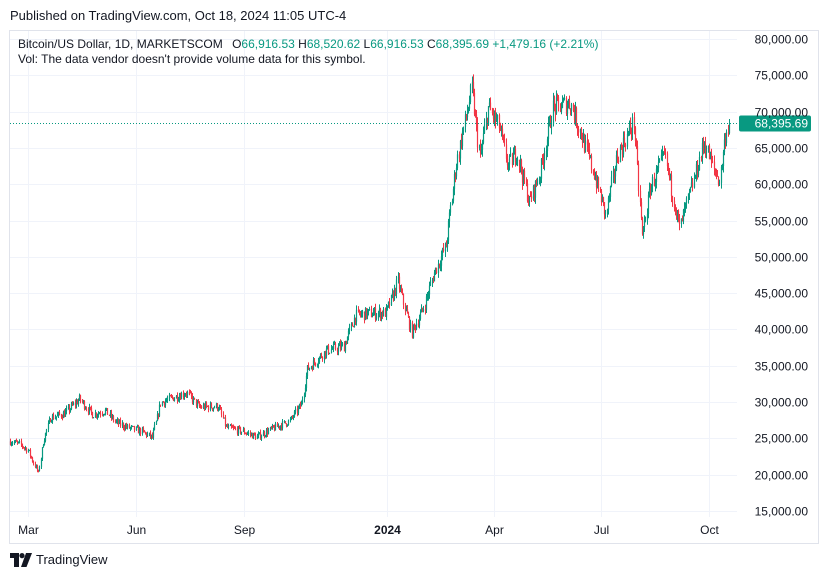 Image resolution: width=829 pixels, height=578 pixels. Describe the element at coordinates (387, 530) in the screenshot. I see `x-tick-label: 2024` at that location.